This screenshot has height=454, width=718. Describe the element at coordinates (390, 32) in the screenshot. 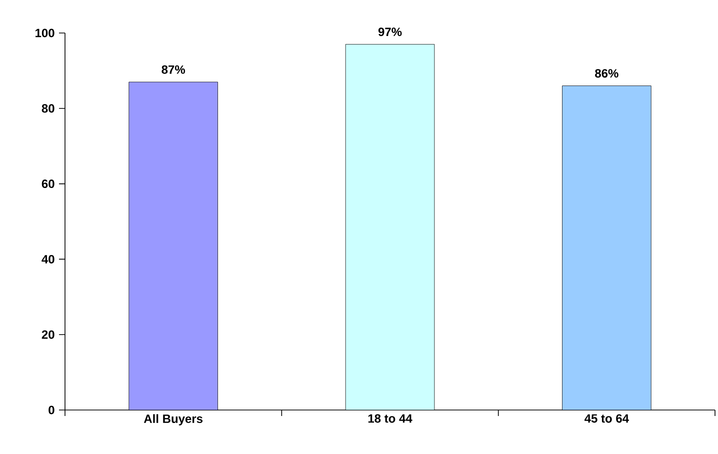

I see `data-label: 97%` at that location.